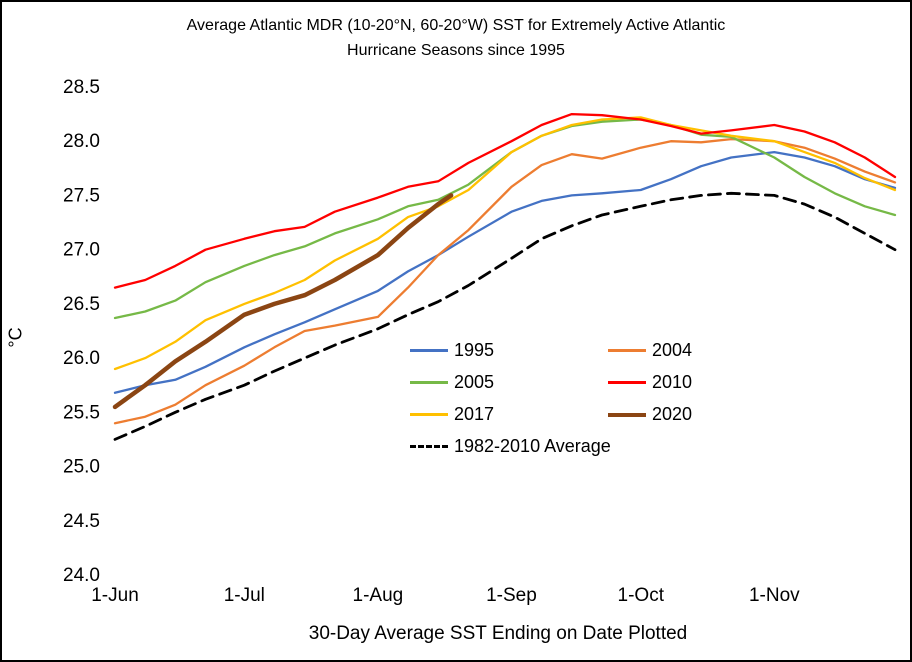 The image size is (912, 662). I want to click on x-tick-label: 1-Jun, so click(115, 595).